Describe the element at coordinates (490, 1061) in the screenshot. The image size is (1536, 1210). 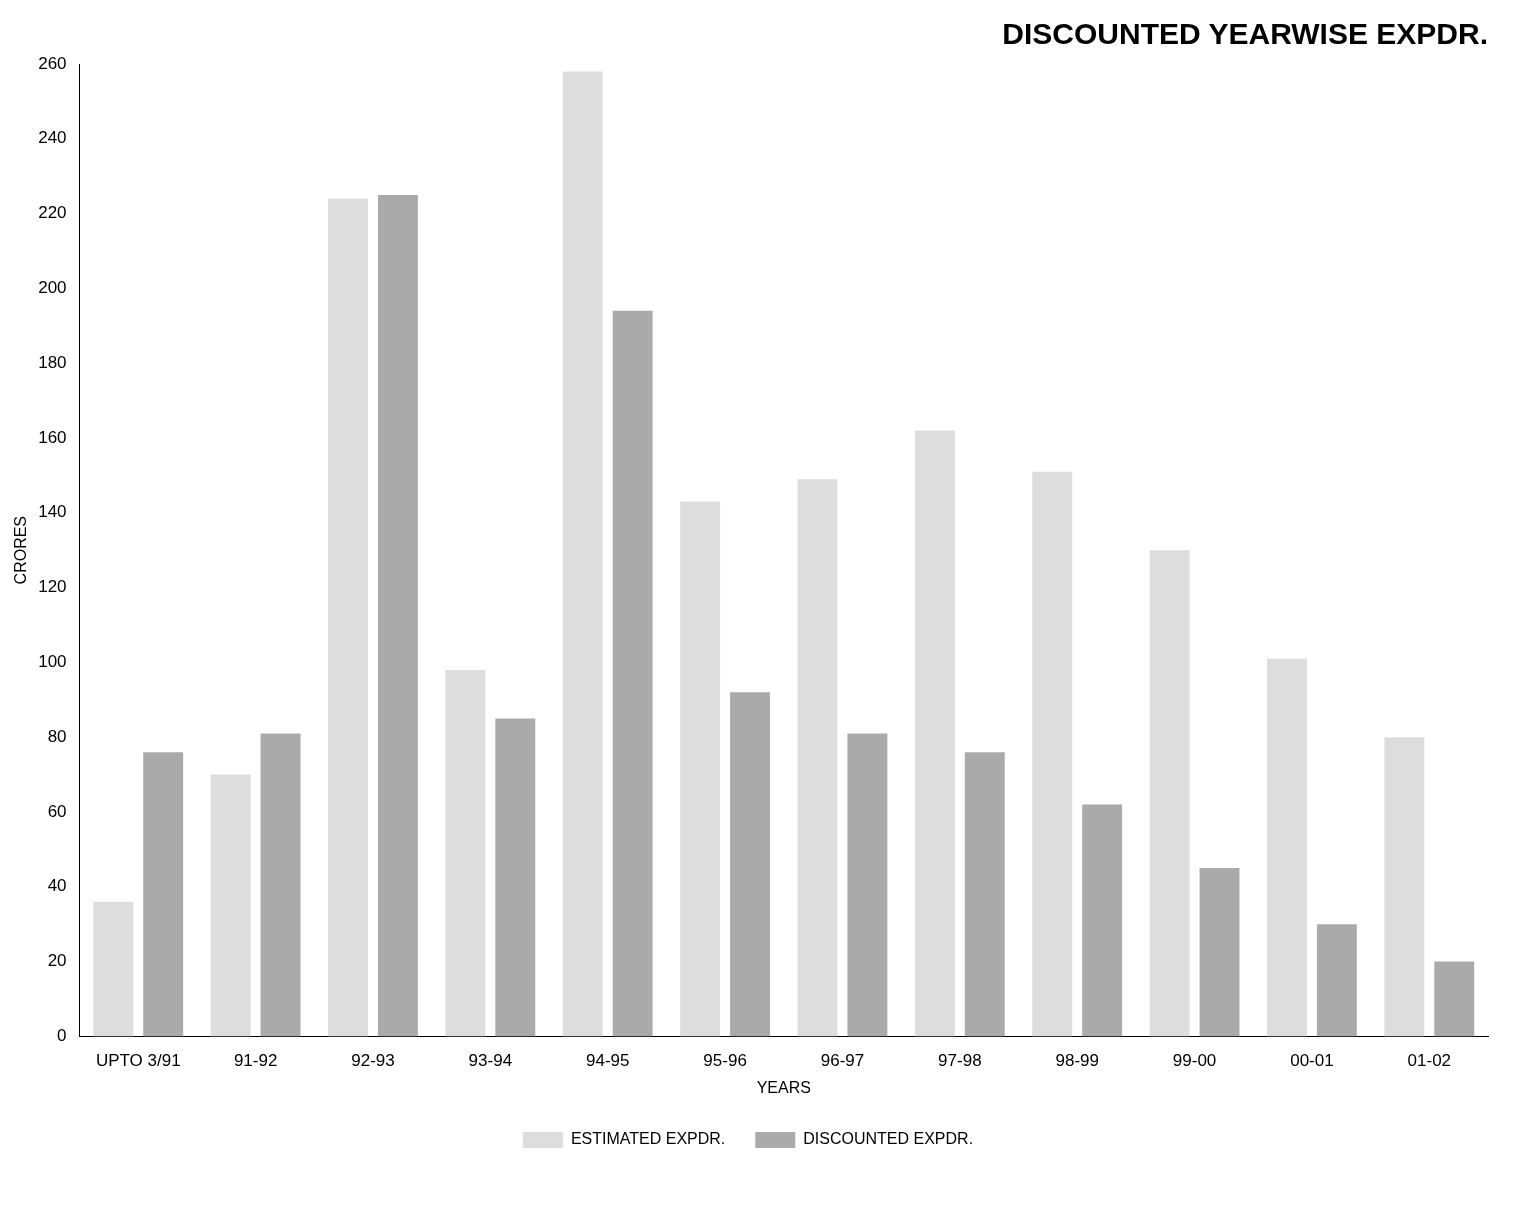
I see `x-tick-label: 93-94` at that location.